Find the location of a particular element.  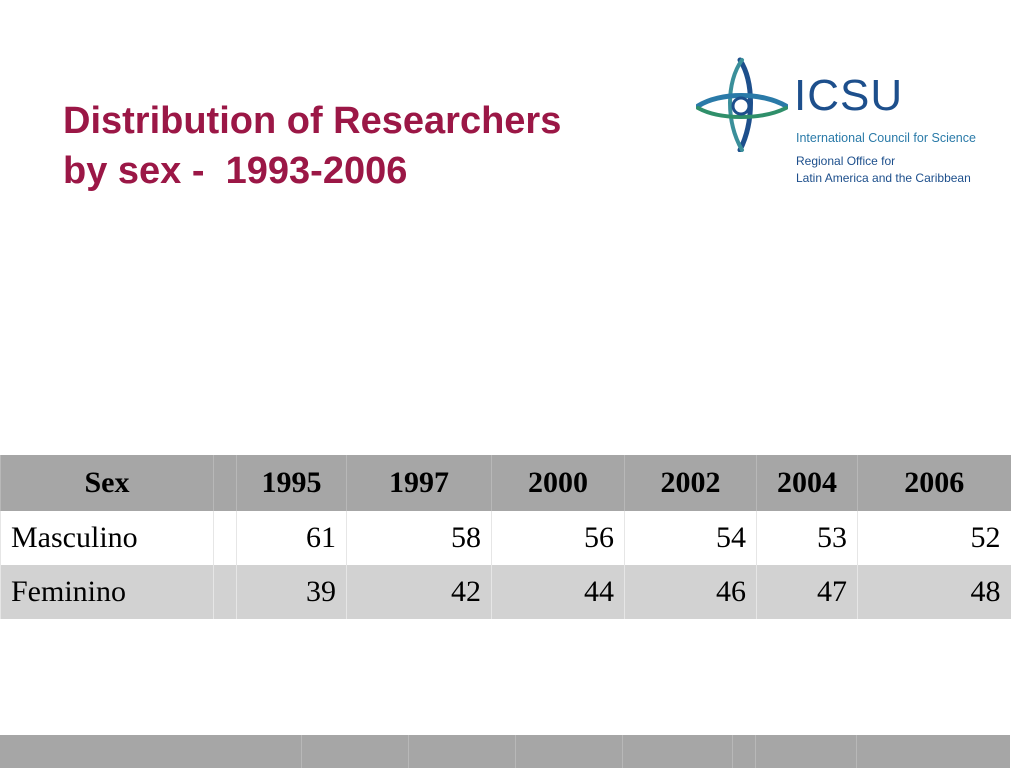

logo-acronym: ICSU is located at coordinates (849, 95).